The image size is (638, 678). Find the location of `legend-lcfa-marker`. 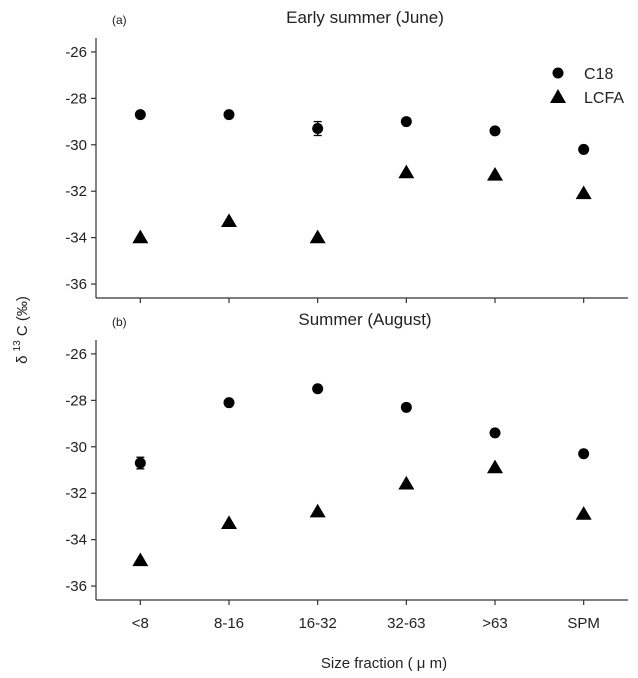

legend-lcfa-marker is located at coordinates (558, 96).